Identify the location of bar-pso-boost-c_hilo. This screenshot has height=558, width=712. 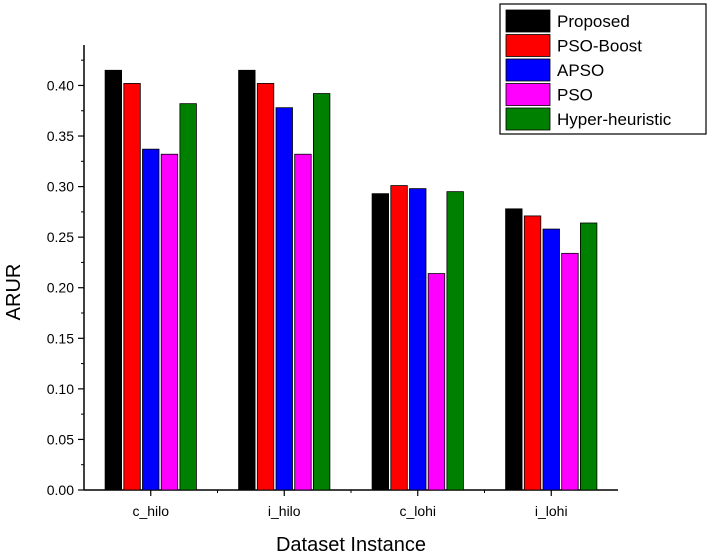
(132, 287).